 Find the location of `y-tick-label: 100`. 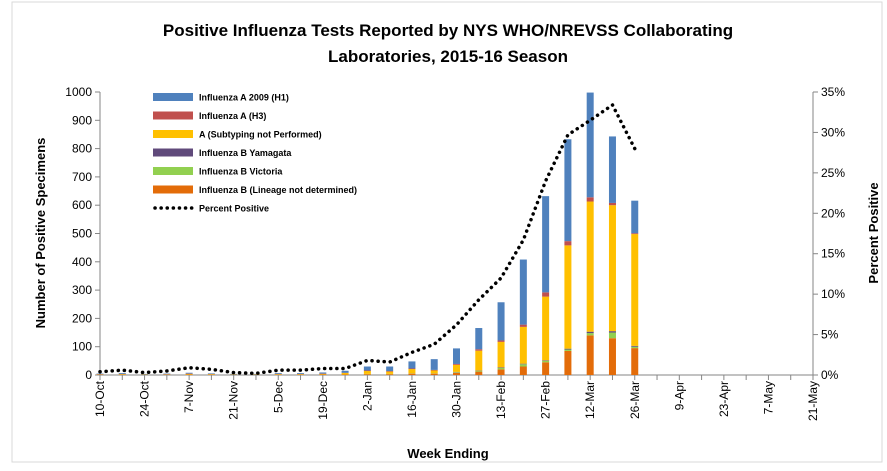

y-tick-label: 100 is located at coordinates (82, 347).